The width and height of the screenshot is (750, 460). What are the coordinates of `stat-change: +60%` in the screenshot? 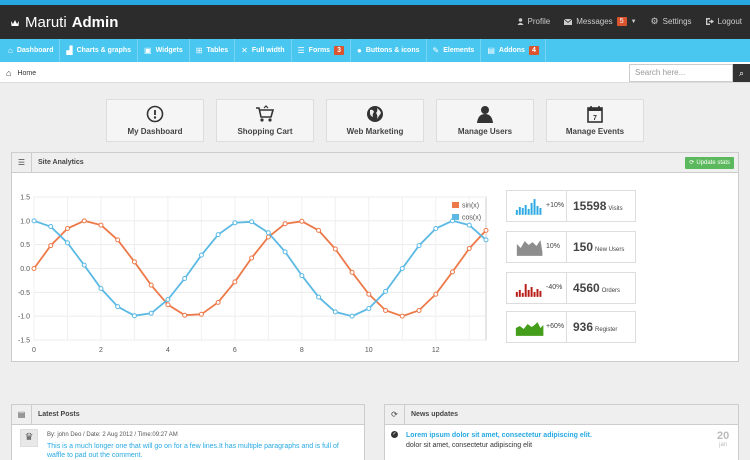 It's located at (555, 326).